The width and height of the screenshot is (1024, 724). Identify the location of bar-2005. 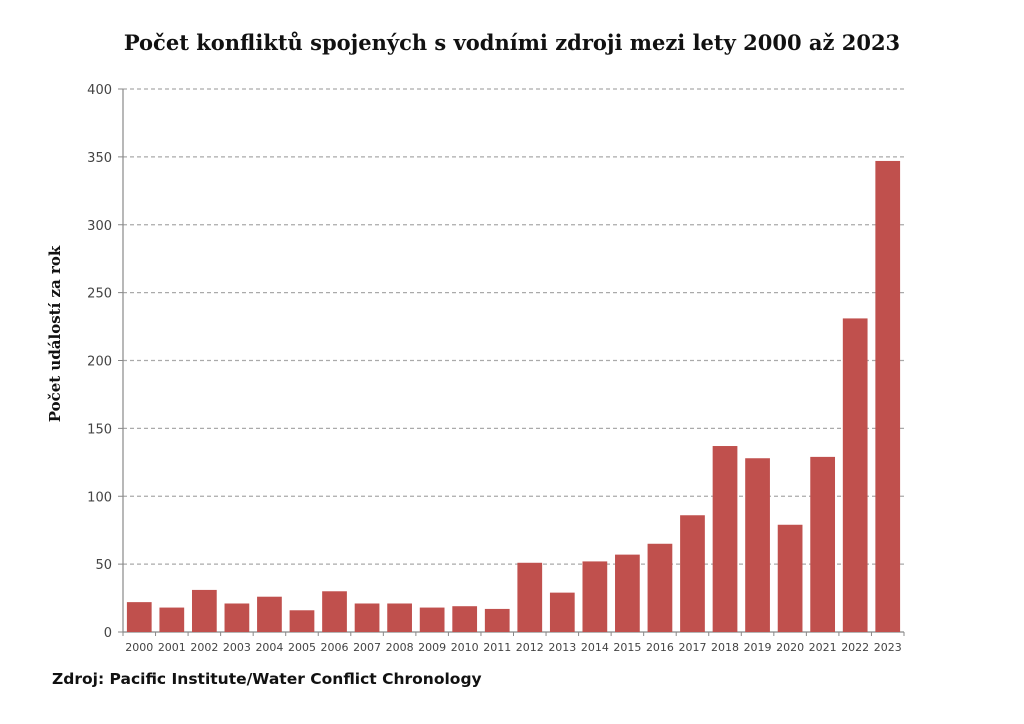
(302, 621).